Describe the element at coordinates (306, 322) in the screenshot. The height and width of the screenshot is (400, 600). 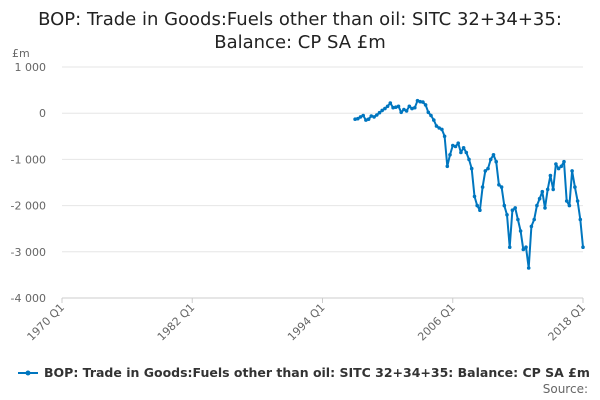
I see `x-tick-label: 1994 Q1` at that location.